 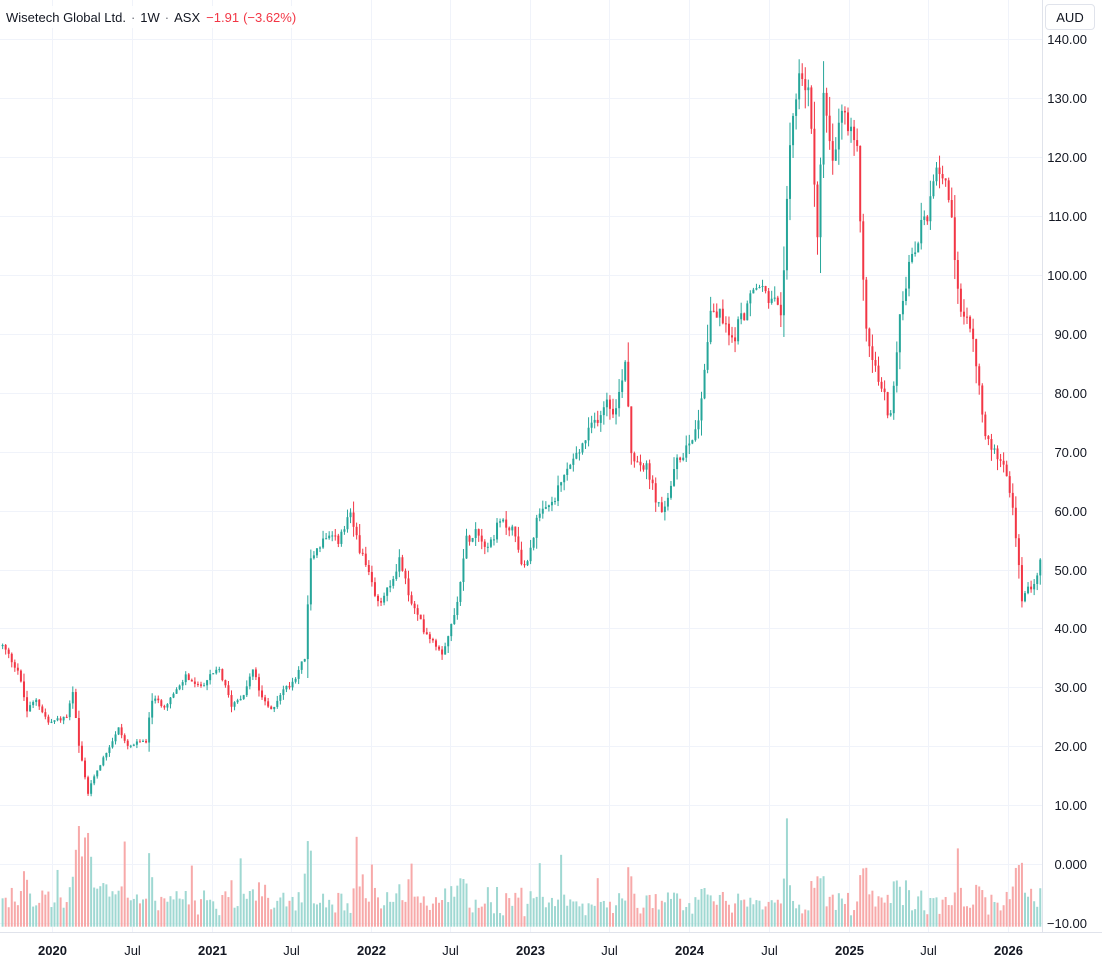 I want to click on currency-button: AUD, so click(x=1070, y=17).